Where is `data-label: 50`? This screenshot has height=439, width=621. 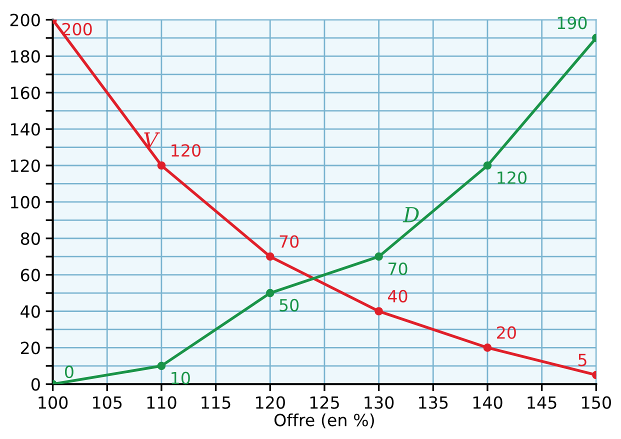 data-label: 50 is located at coordinates (289, 305).